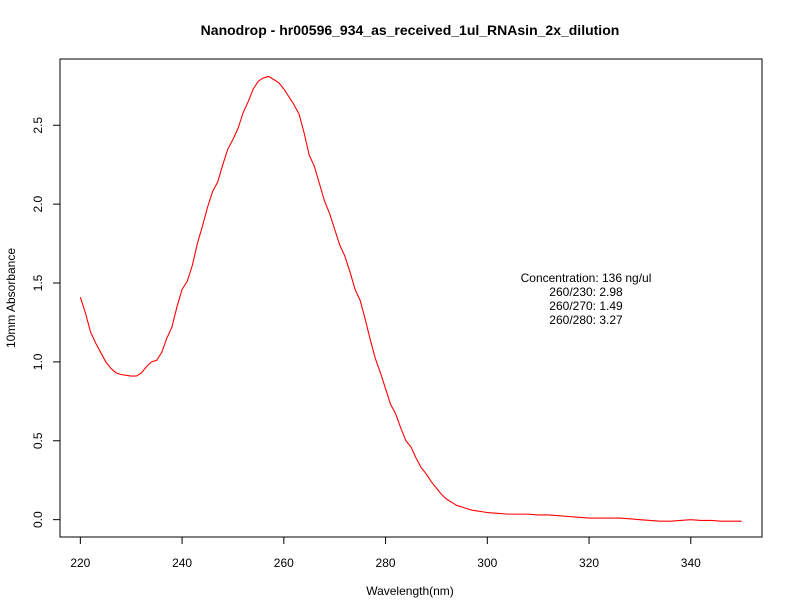  I want to click on x-tick-label: 220, so click(80, 563).